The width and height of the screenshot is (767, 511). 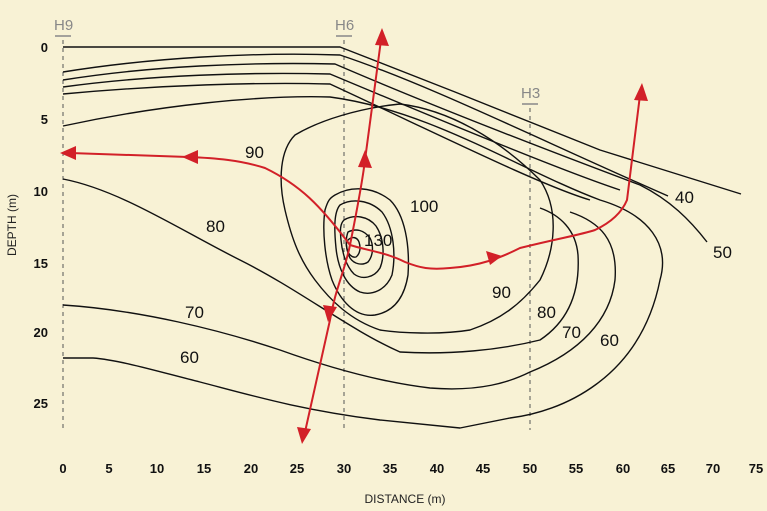 I want to click on x-tick-15: 15, so click(x=204, y=468).